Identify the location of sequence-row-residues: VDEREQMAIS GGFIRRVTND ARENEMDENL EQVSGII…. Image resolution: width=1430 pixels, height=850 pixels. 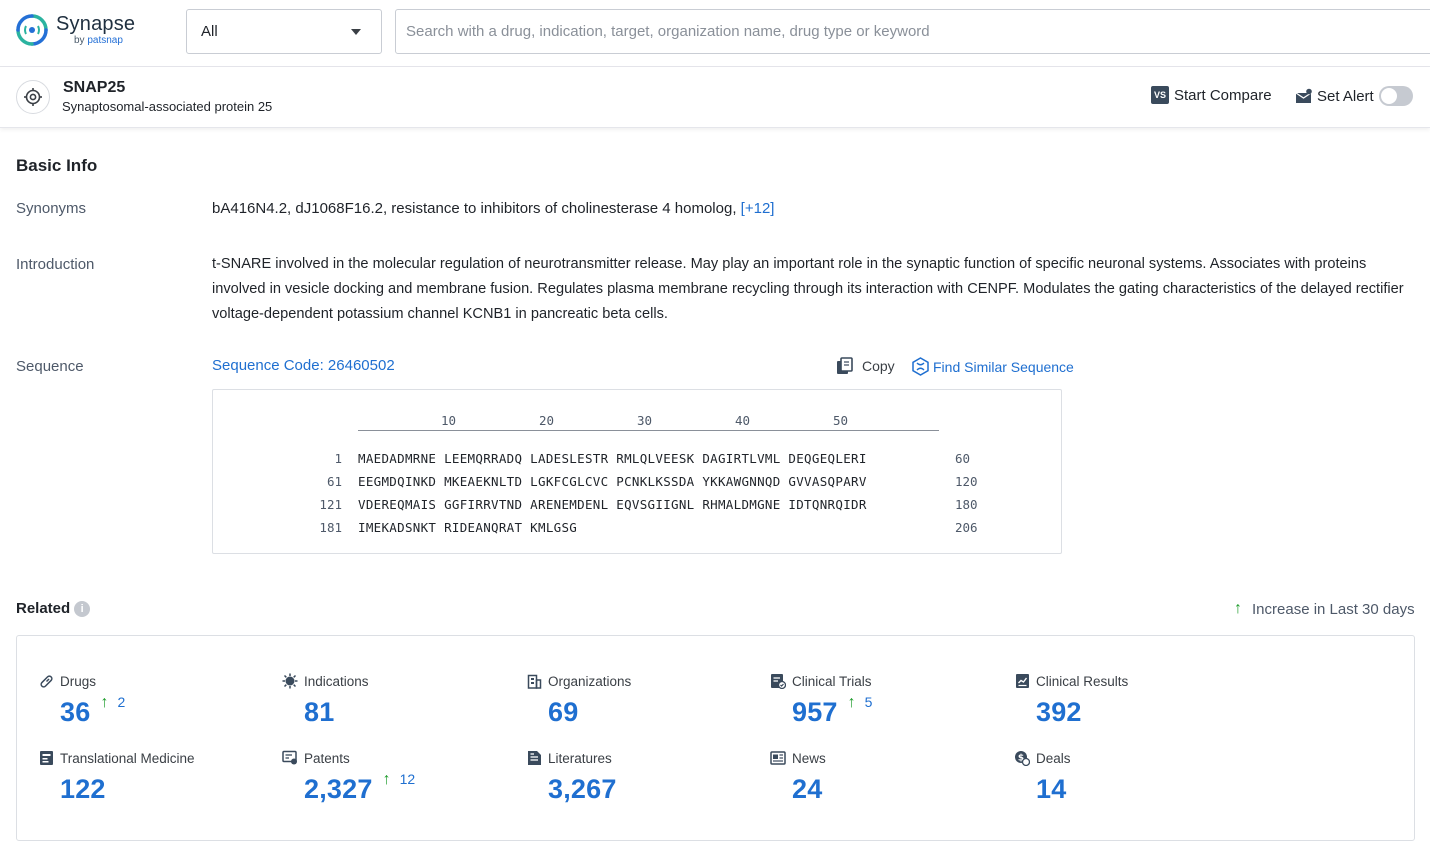
(612, 504).